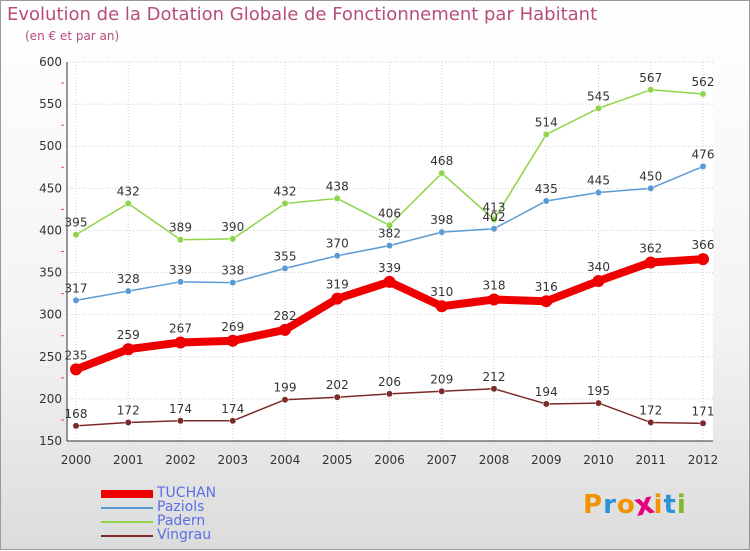 The width and height of the screenshot is (750, 551). What do you see at coordinates (50, 441) in the screenshot?
I see `y-tick-label: 150` at bounding box center [50, 441].